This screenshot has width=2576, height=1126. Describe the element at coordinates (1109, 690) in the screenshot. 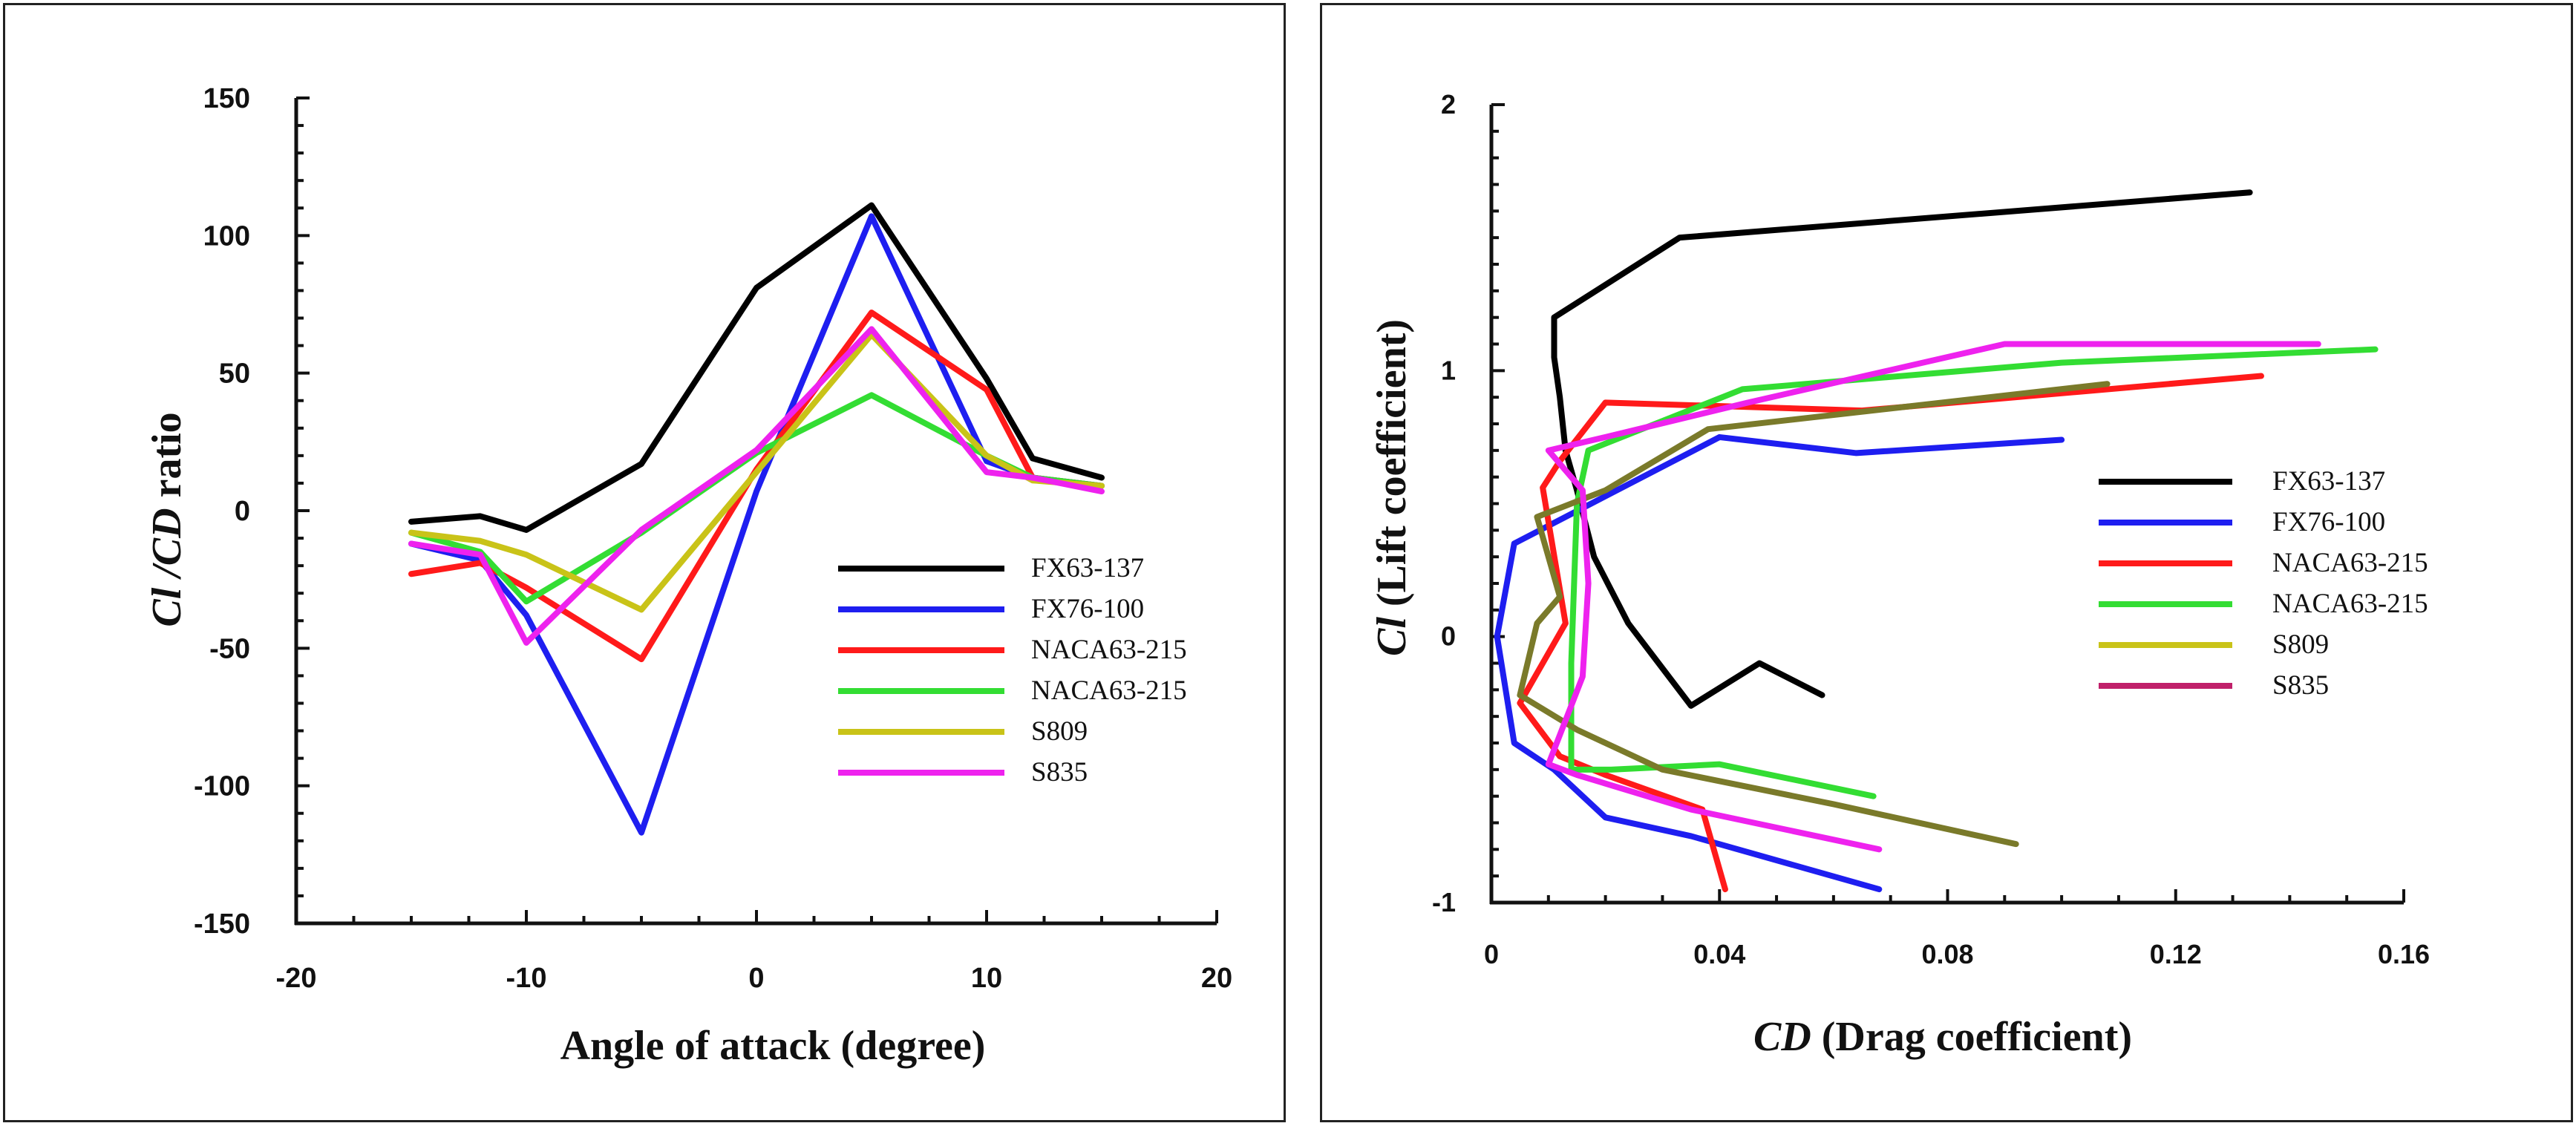

I see `legend-label-naca63-215-3: NACA63-215` at that location.